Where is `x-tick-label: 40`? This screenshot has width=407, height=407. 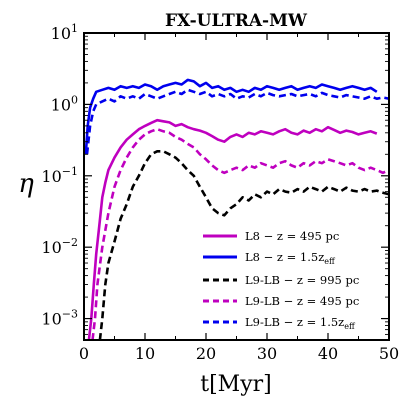
x-tick-label: 40 is located at coordinates (328, 353).